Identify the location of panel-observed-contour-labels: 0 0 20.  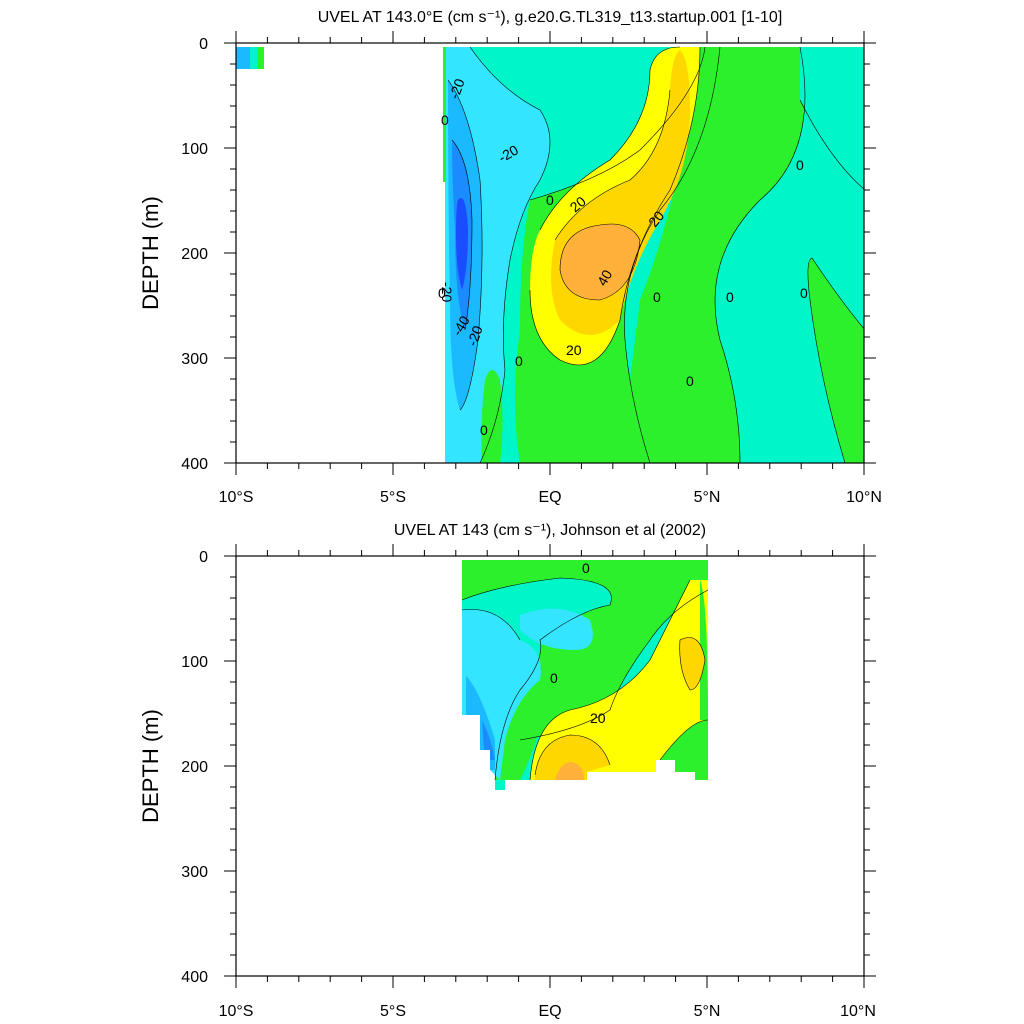
(578, 643).